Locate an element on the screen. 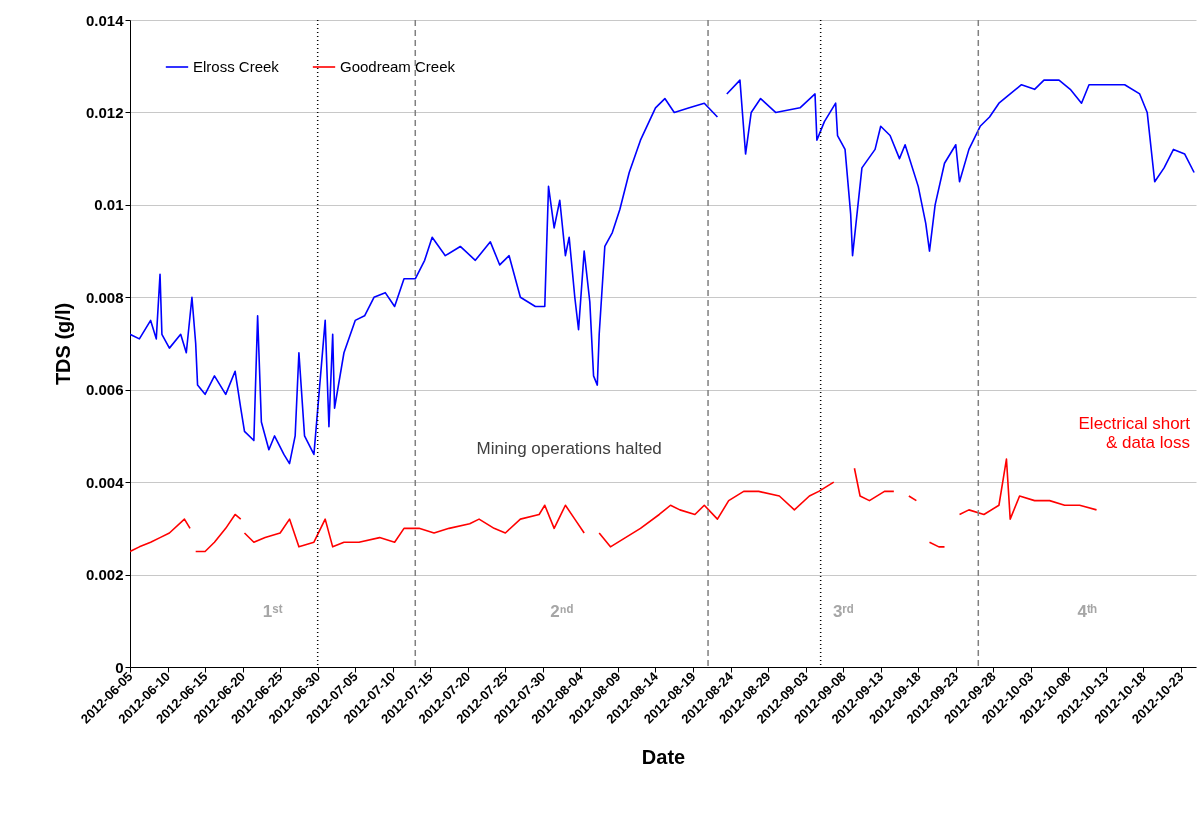 This screenshot has height=821, width=1199. y-axis-title: TDS (g/l) is located at coordinates (62, 344).